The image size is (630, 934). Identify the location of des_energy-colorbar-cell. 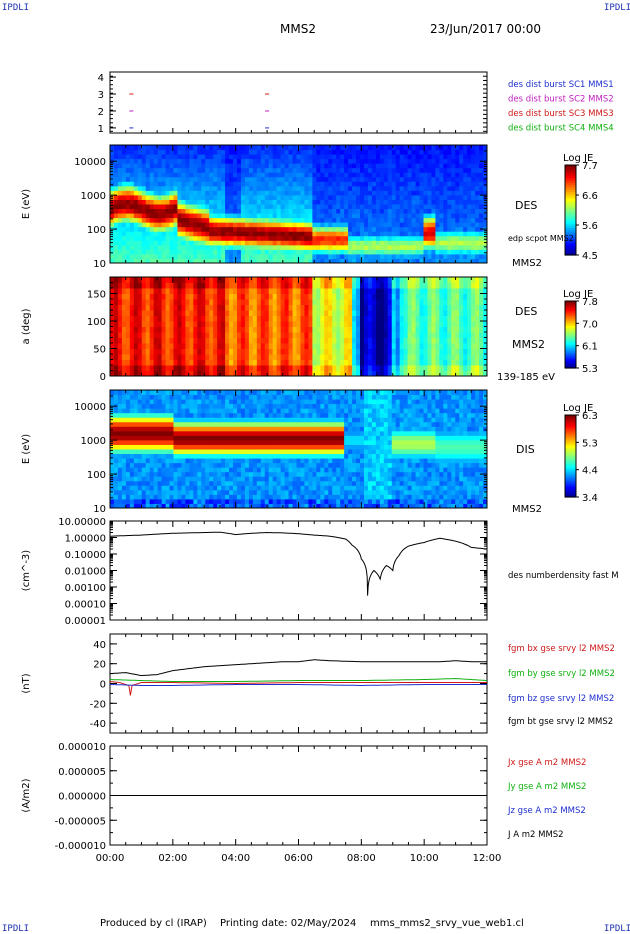
(570, 234).